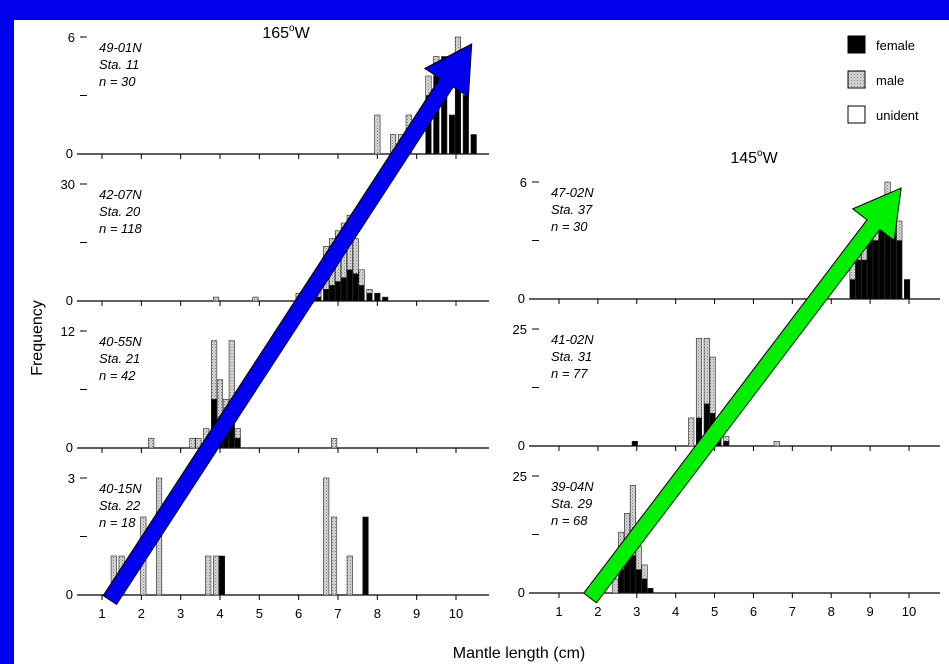  What do you see at coordinates (120, 211) in the screenshot?
I see `panel-station: Sta. 20` at bounding box center [120, 211].